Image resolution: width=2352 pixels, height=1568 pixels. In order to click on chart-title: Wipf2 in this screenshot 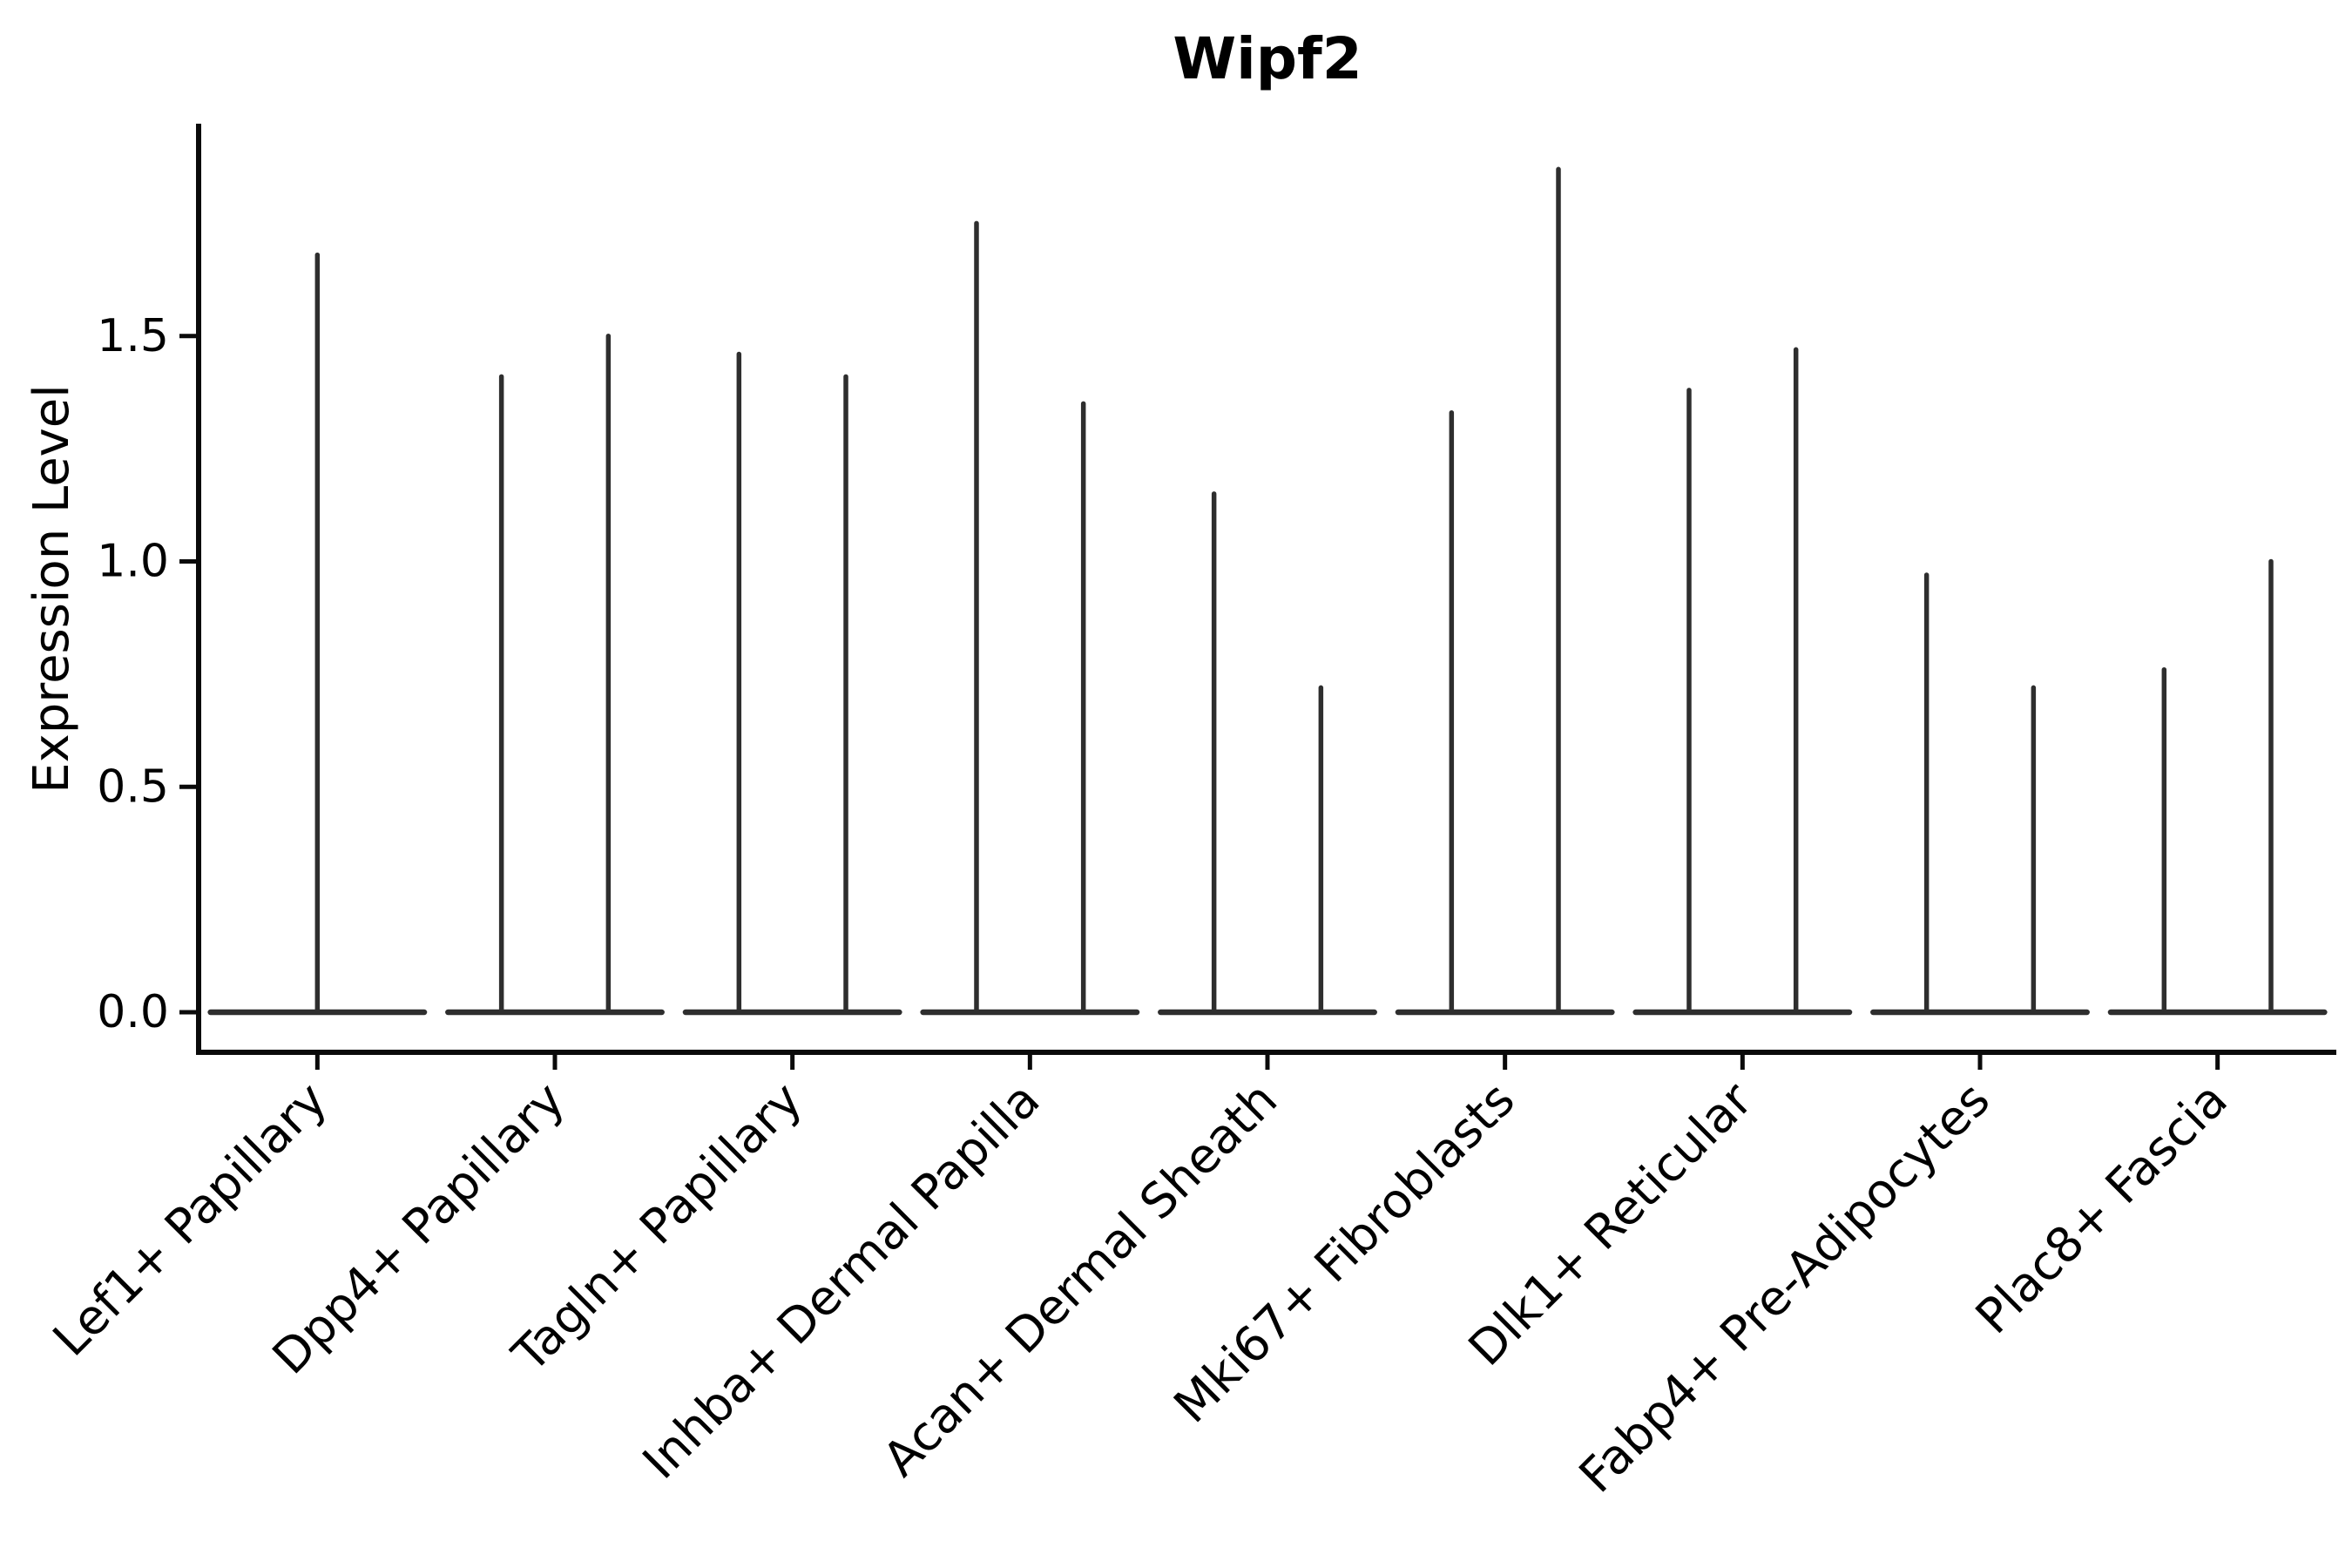, I will do `click(1267, 58)`.